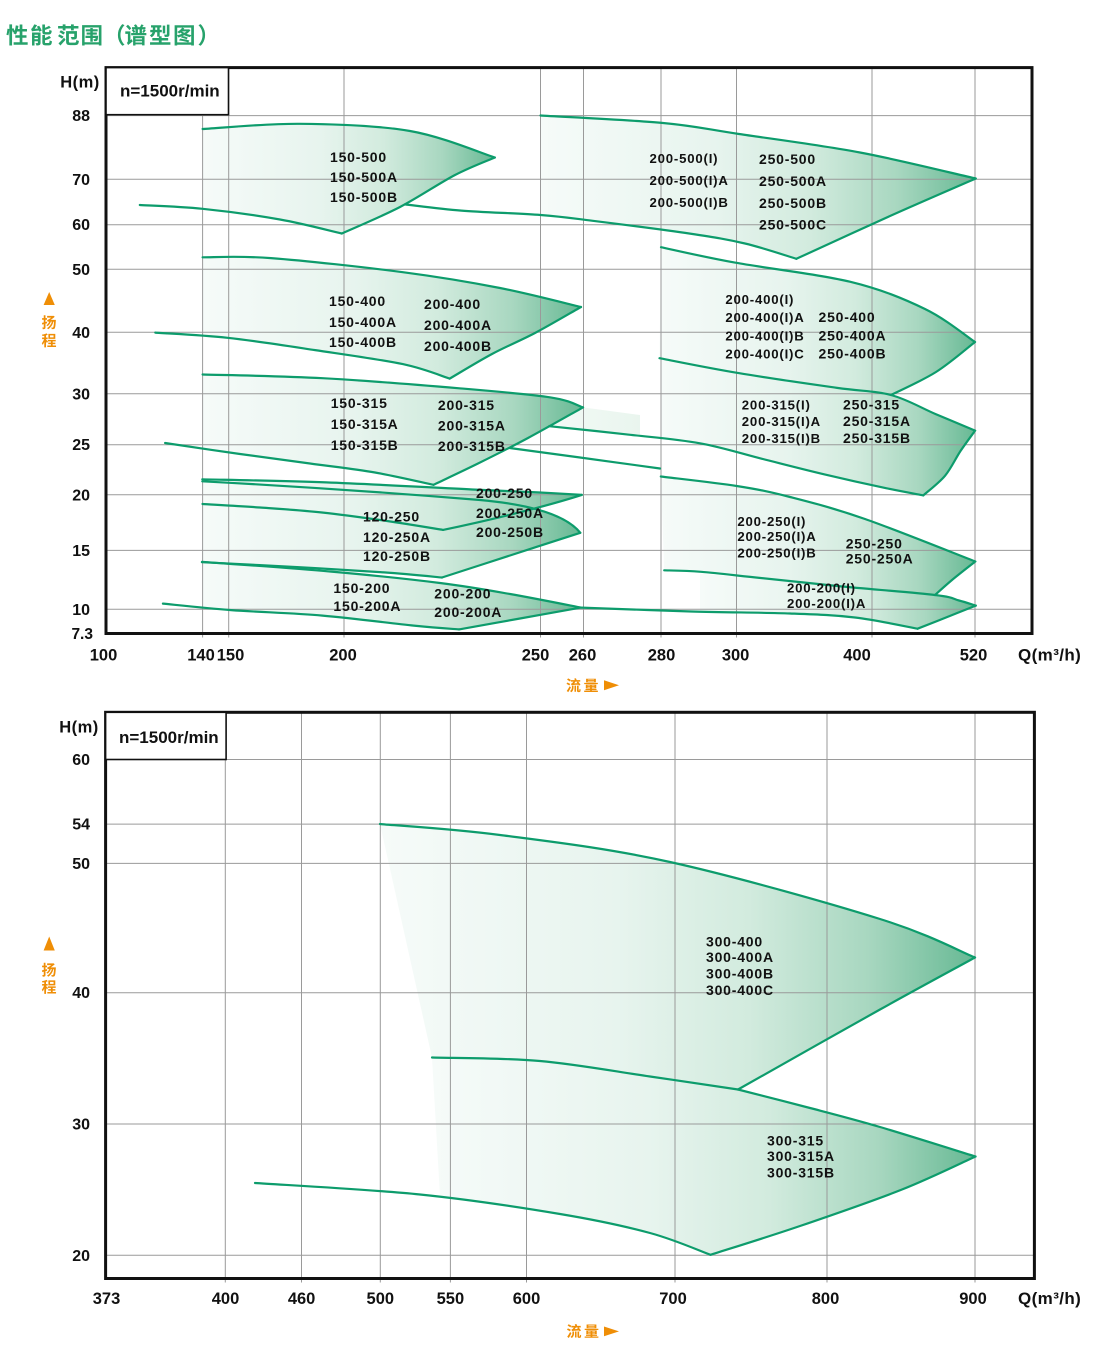 The image size is (1096, 1357). I want to click on svg-text: 200, so click(343, 656).